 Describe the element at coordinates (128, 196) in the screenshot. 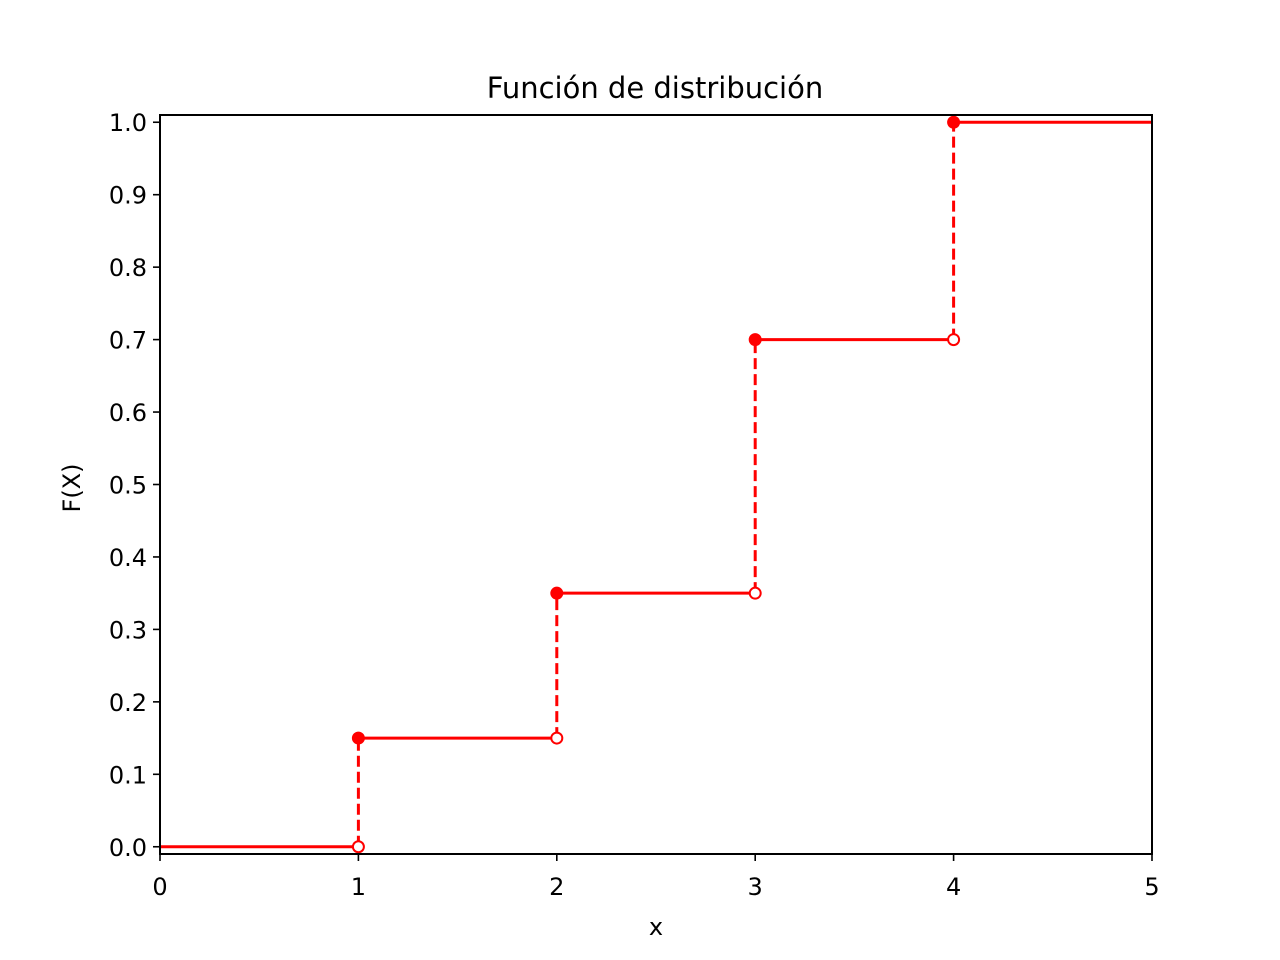

I see `y-tick-label-9: 0.9` at that location.